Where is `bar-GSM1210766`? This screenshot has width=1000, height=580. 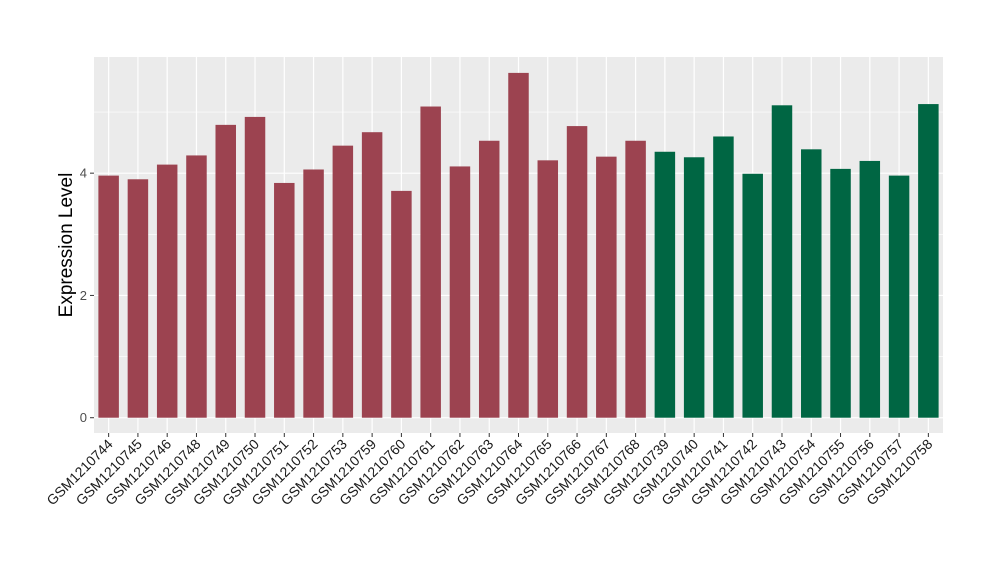 bar-GSM1210766 is located at coordinates (577, 272).